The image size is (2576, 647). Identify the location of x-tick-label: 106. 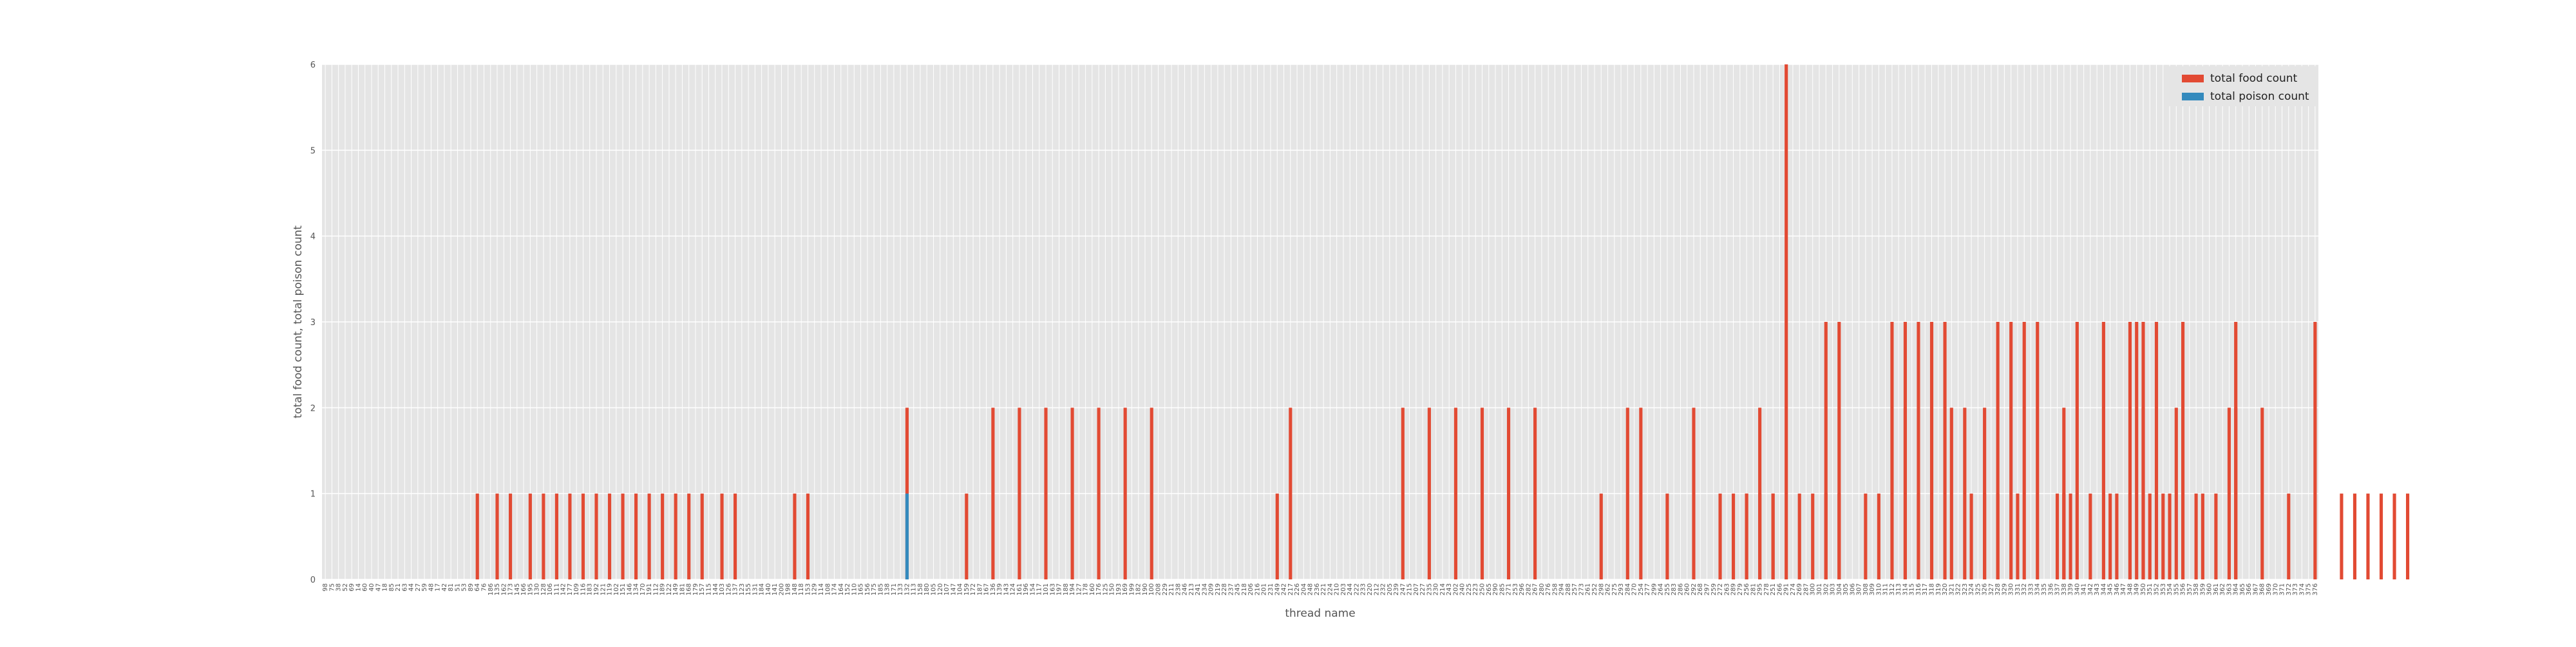
(550, 589).